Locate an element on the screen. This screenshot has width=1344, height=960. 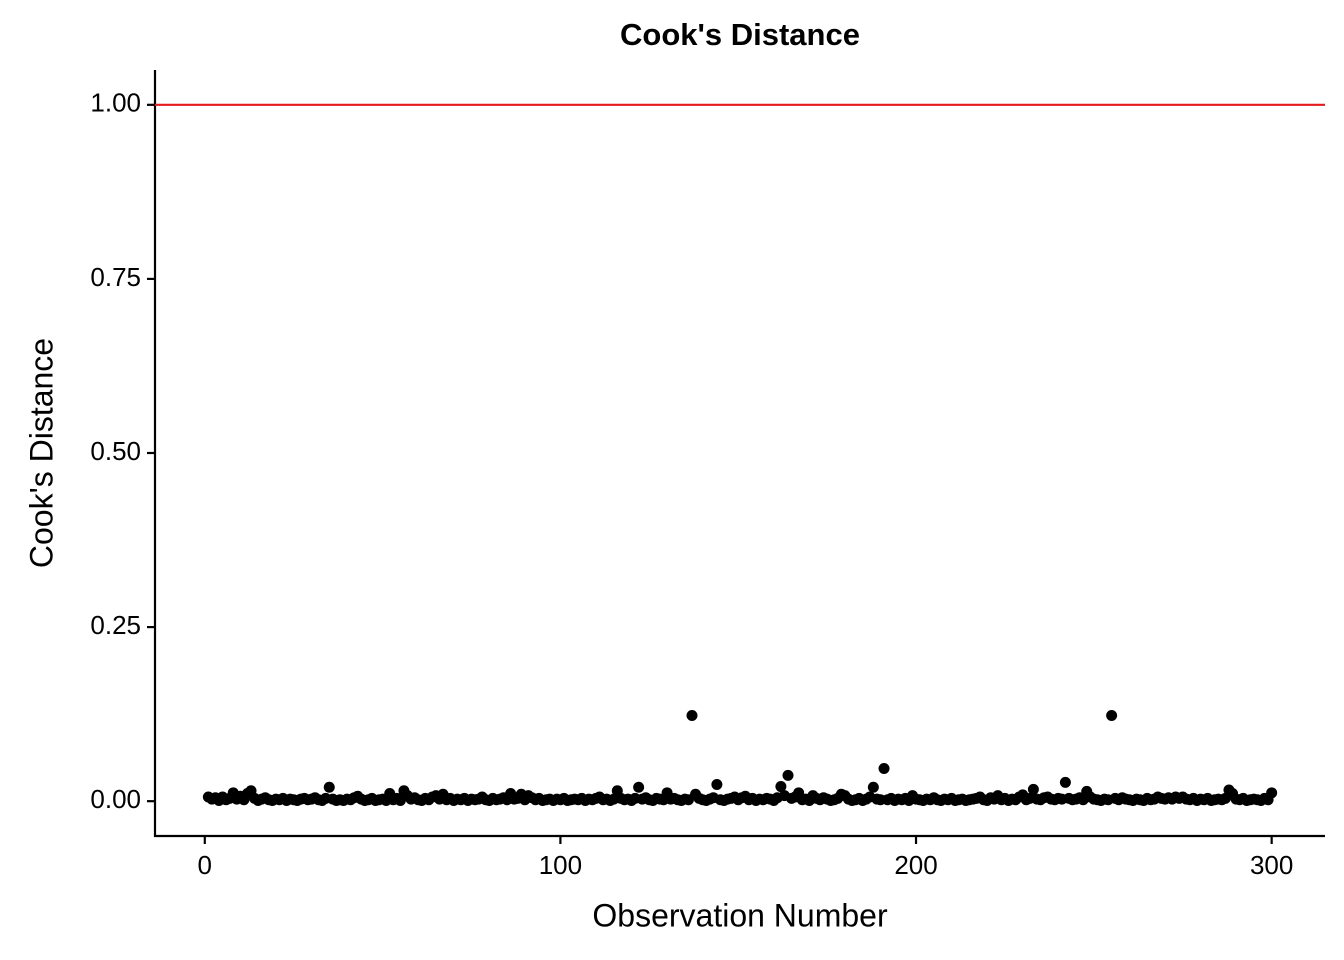
x-tick-label: 100 is located at coordinates (560, 865).